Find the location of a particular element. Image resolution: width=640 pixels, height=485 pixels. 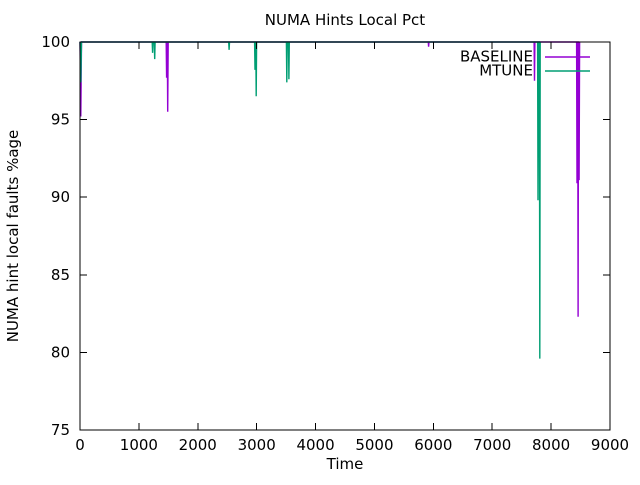

x-tick-label: 0 is located at coordinates (80, 445).